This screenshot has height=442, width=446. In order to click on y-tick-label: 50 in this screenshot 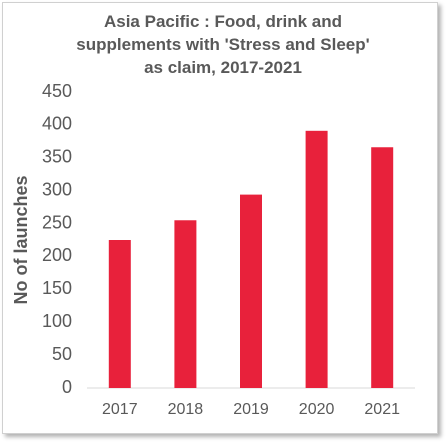, I will do `click(62, 354)`.